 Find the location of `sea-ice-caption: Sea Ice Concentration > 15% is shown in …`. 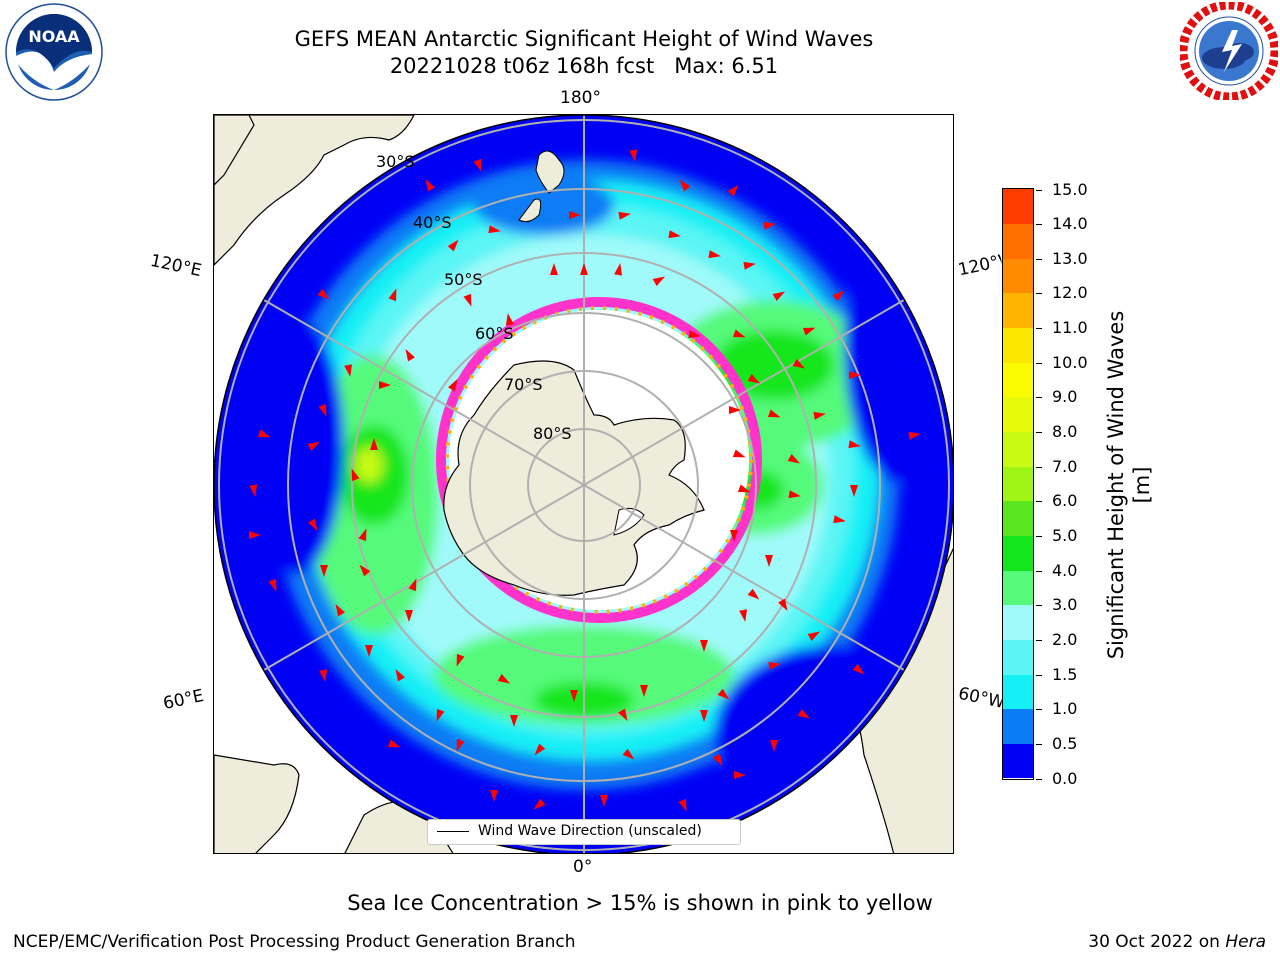

sea-ice-caption: Sea Ice Concentration > 15% is shown in … is located at coordinates (640, 903).